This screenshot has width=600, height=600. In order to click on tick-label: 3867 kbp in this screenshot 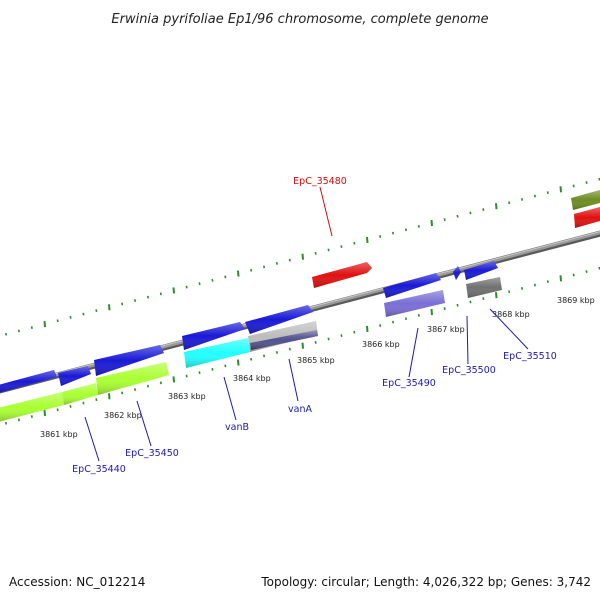, I will do `click(446, 329)`.